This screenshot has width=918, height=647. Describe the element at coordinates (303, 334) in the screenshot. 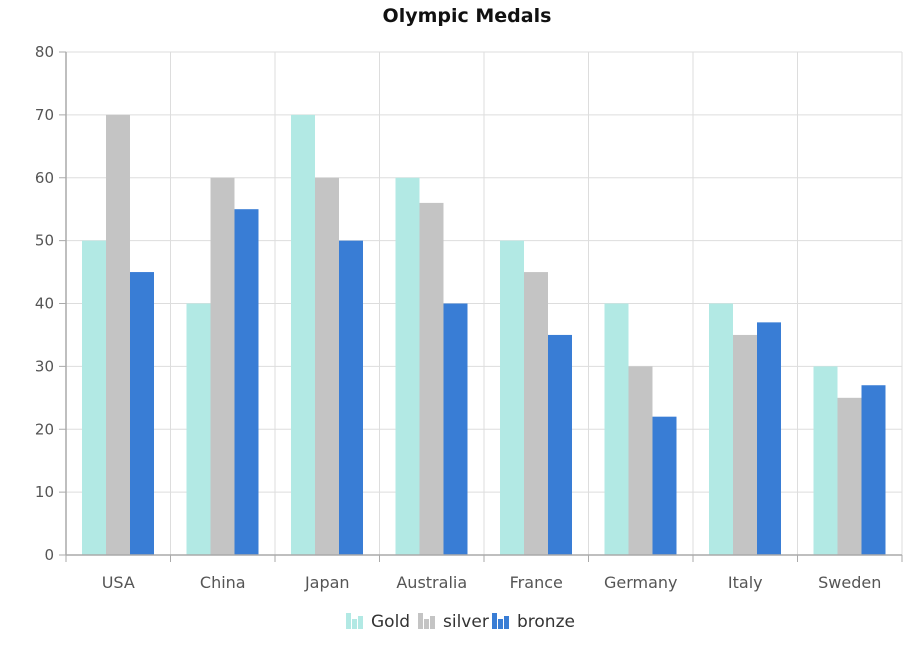

I see `bar-gold-japan` at that location.